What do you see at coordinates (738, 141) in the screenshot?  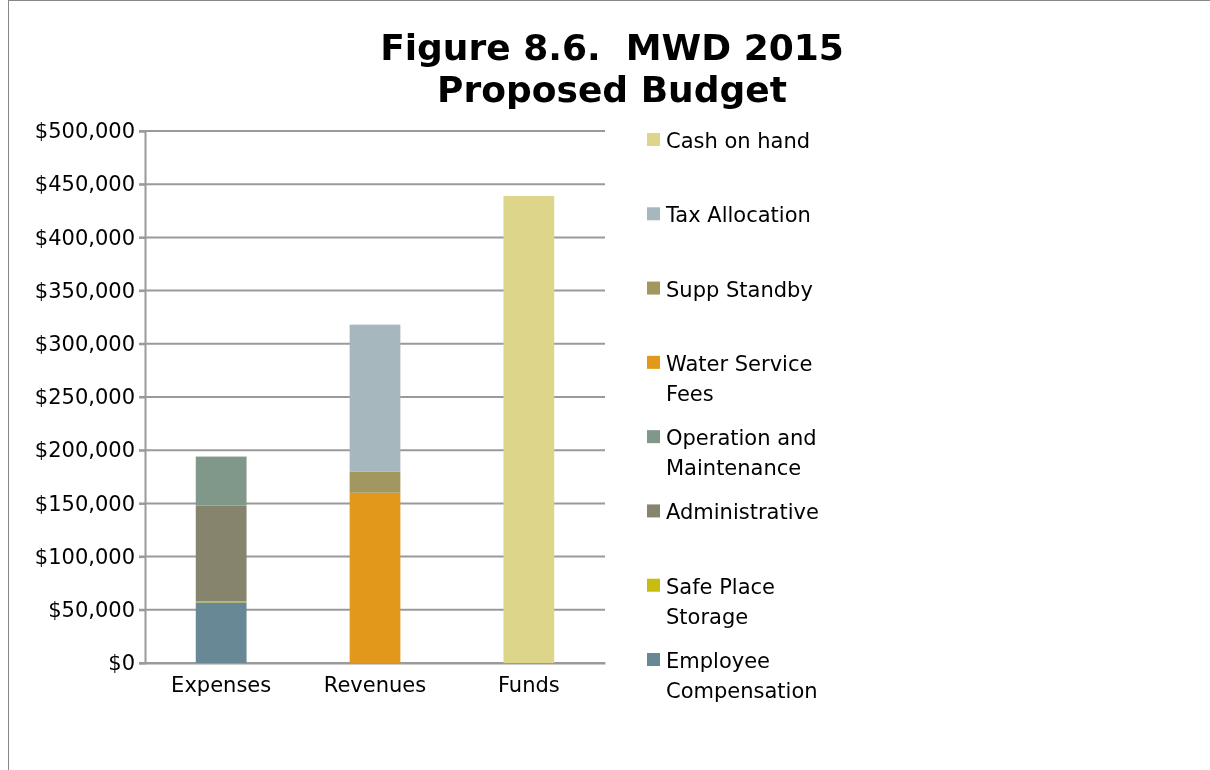 I see `legend-label: Cash on hand` at bounding box center [738, 141].